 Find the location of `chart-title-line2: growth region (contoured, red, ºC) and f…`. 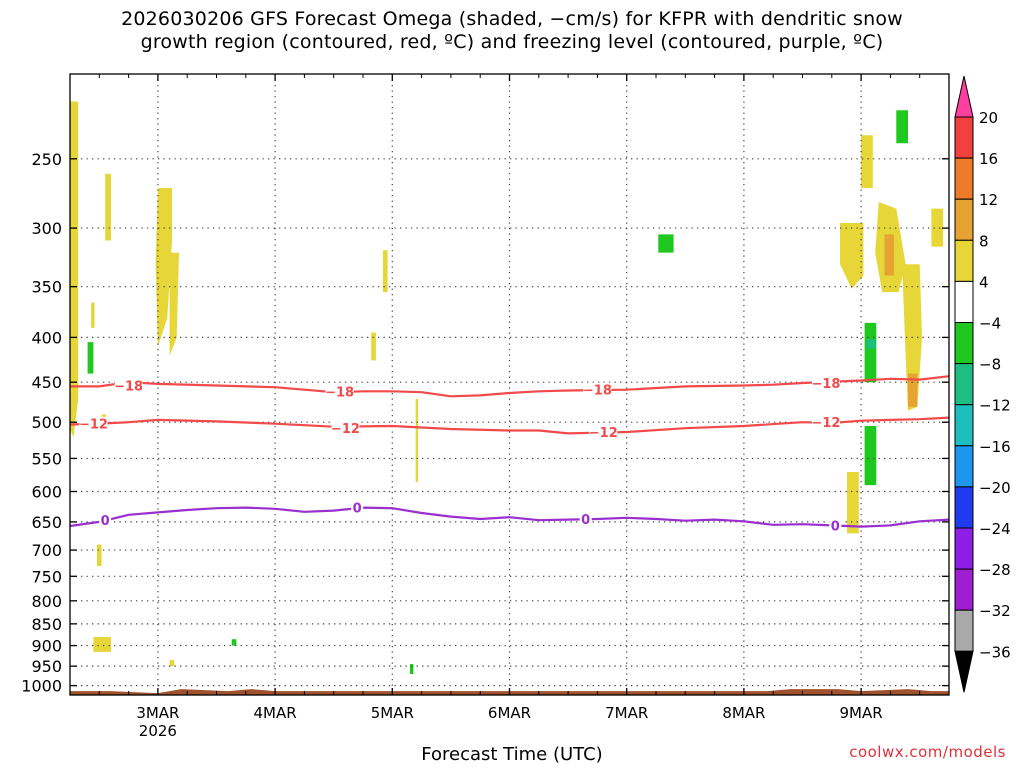

chart-title-line2: growth region (contoured, red, ºC) and f… is located at coordinates (512, 42).